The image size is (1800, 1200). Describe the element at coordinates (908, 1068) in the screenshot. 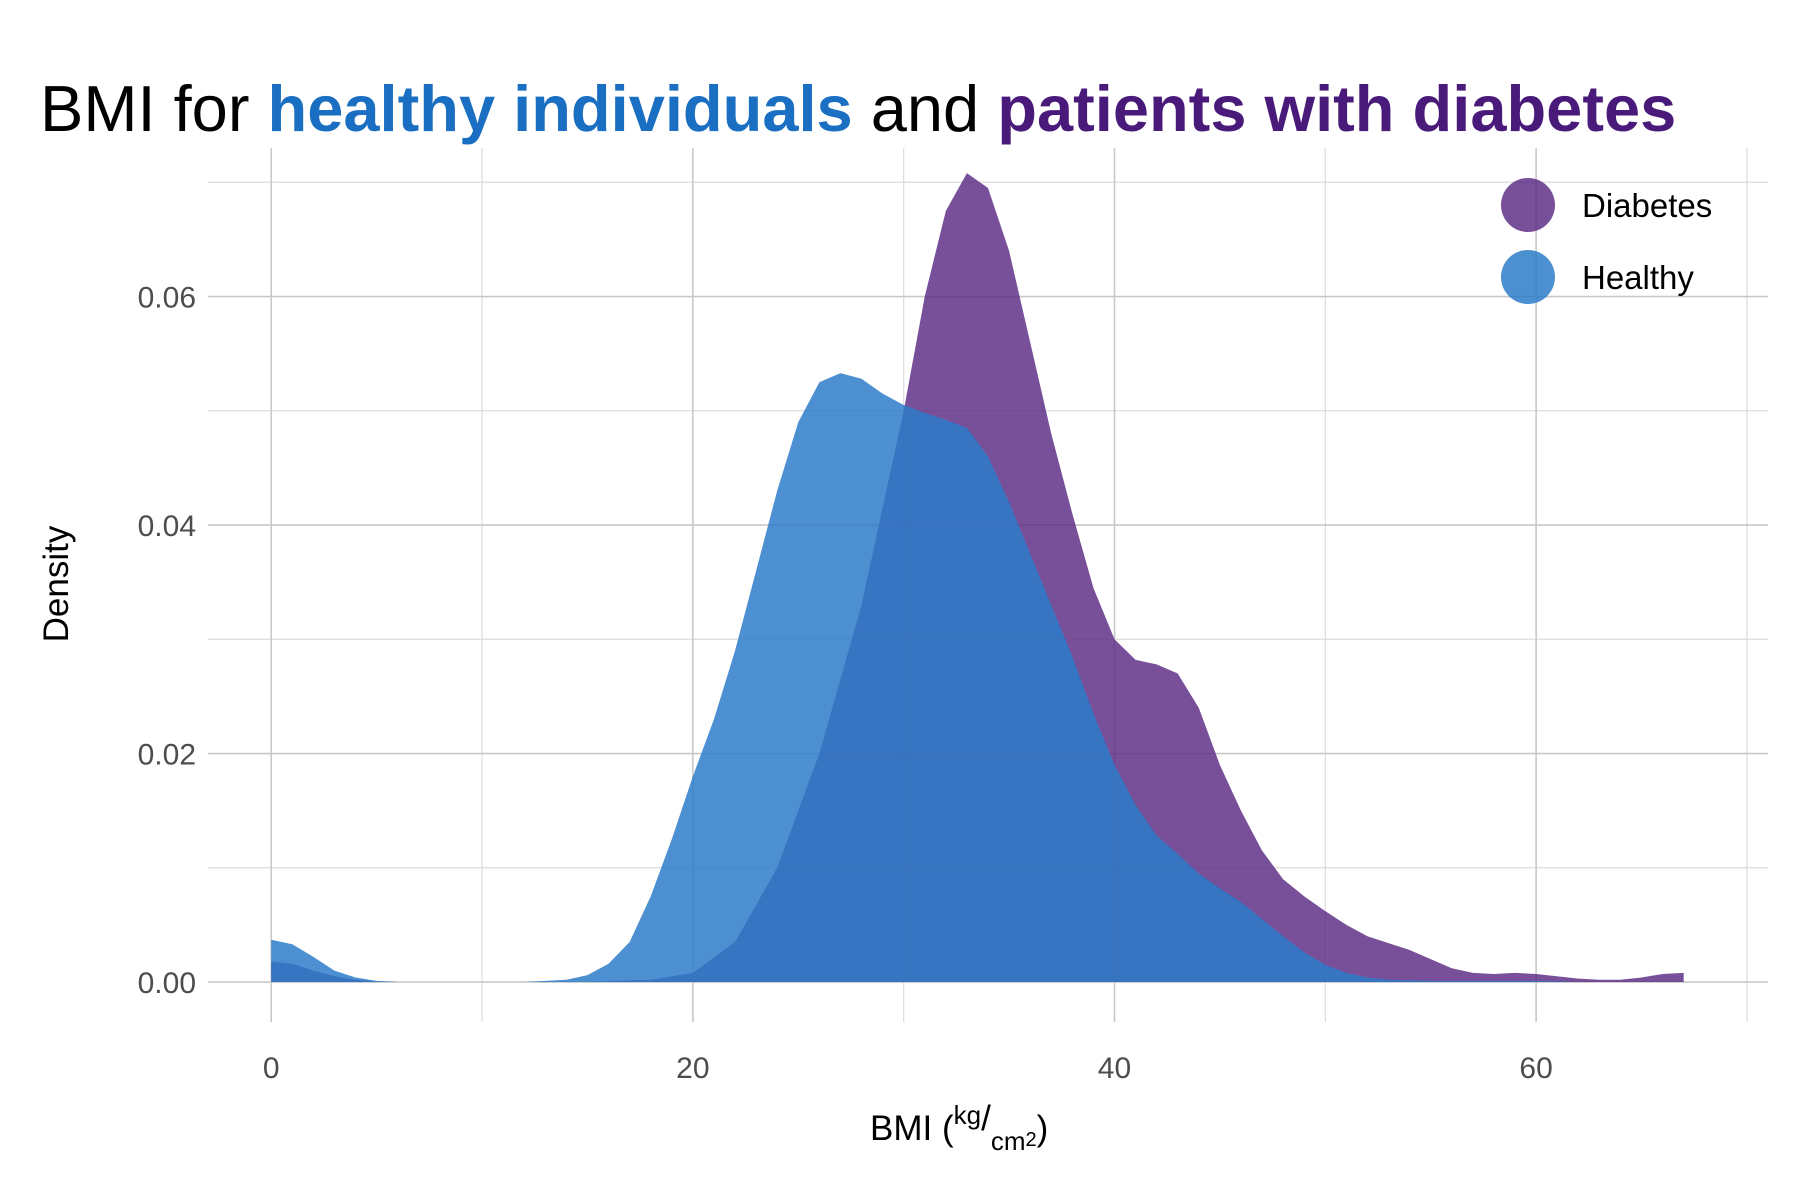

I see `x-axis-ticks: 0 20 40 60` at that location.